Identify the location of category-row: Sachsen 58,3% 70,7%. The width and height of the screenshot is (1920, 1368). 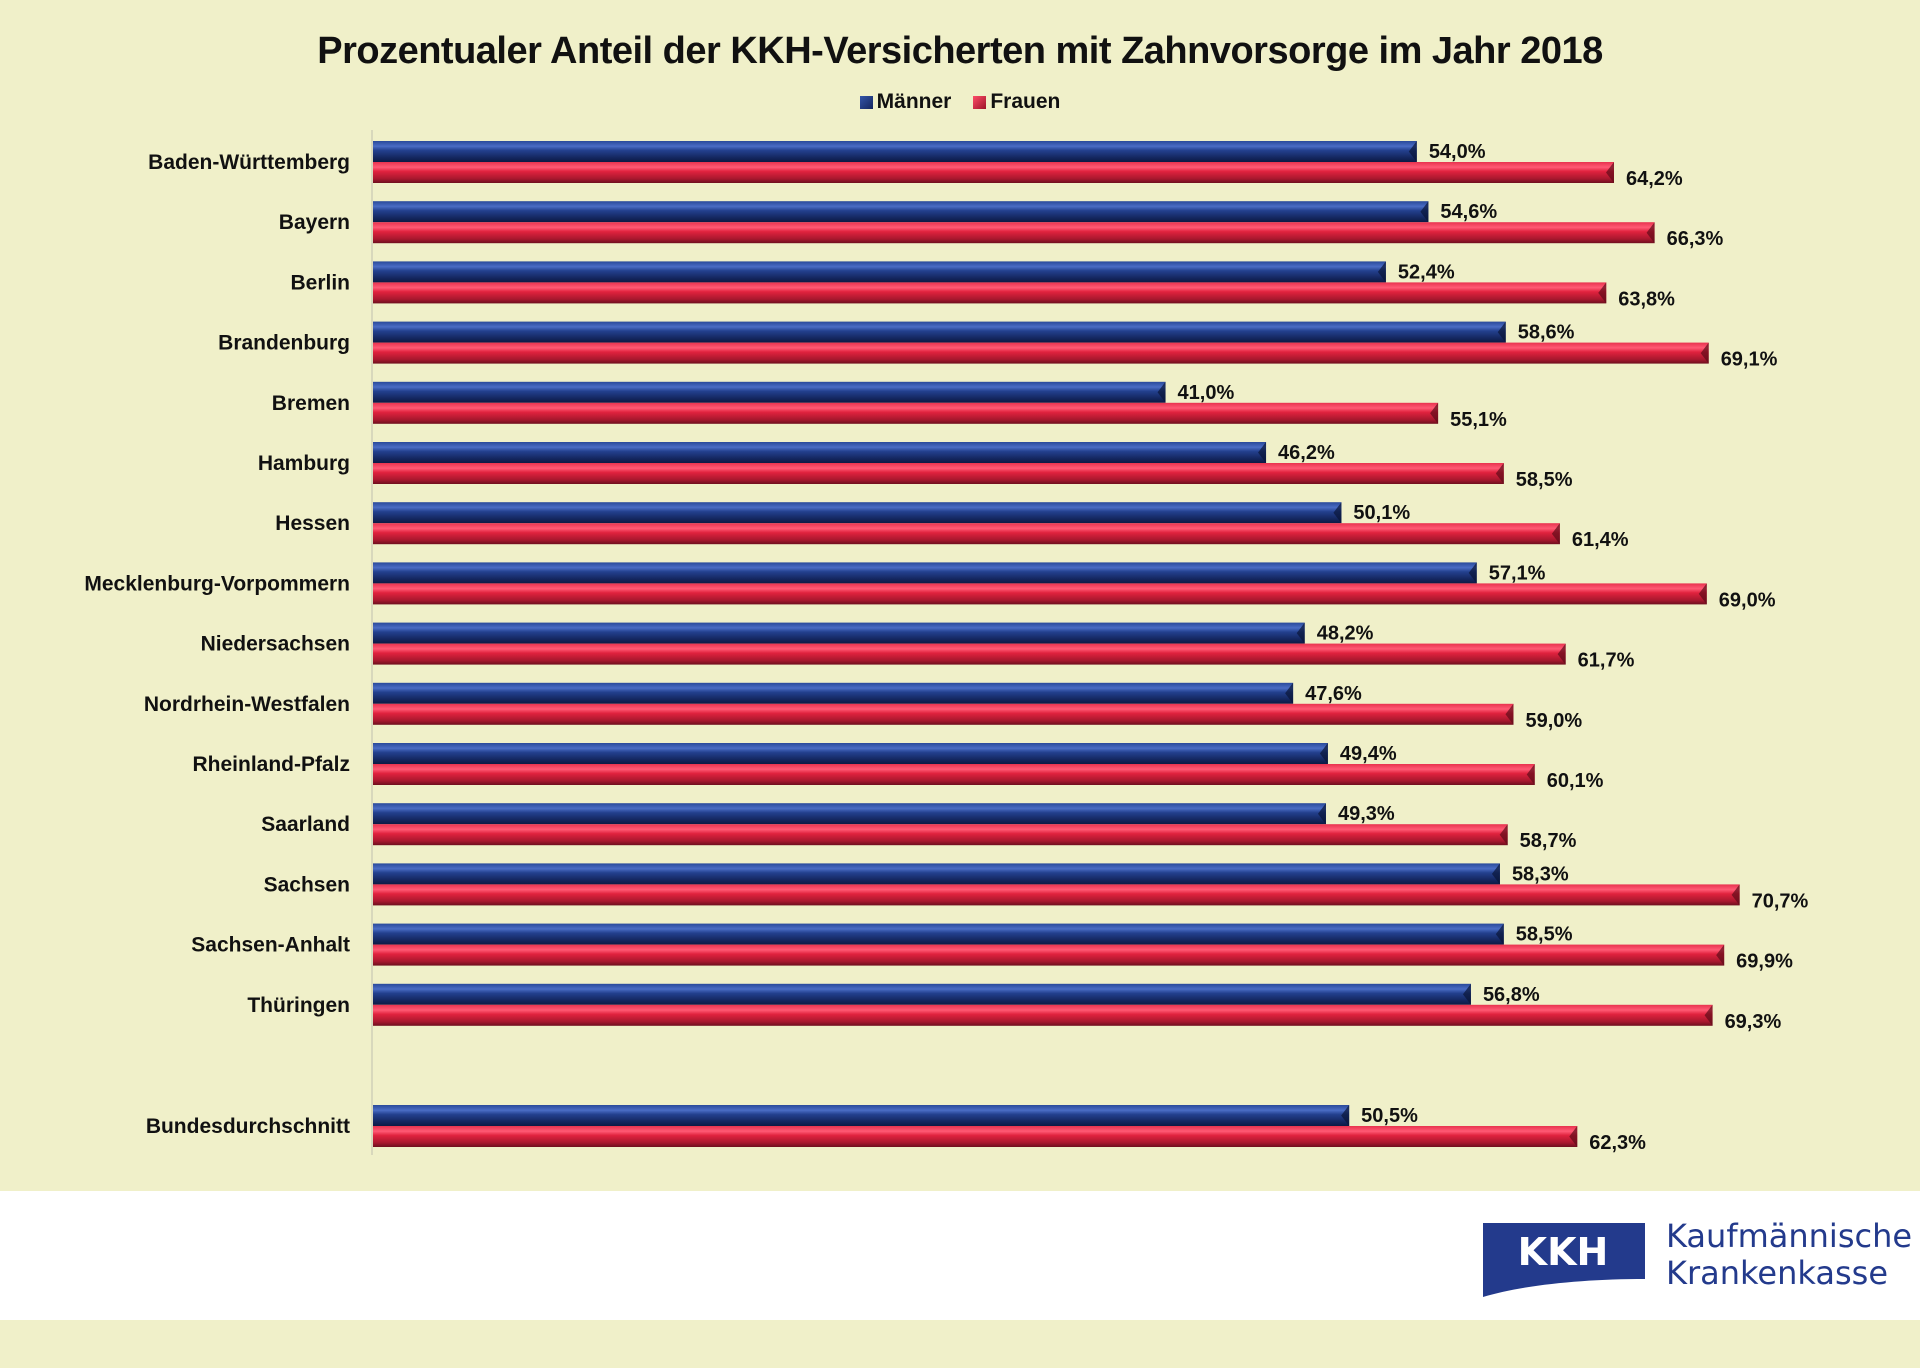
(1036, 887).